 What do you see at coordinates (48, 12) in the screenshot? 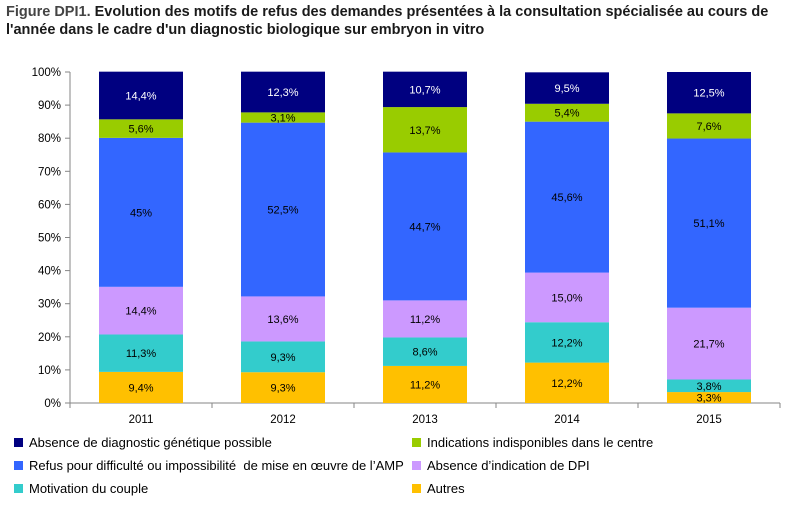
I see `figure-number: Figure DPI1.` at bounding box center [48, 12].